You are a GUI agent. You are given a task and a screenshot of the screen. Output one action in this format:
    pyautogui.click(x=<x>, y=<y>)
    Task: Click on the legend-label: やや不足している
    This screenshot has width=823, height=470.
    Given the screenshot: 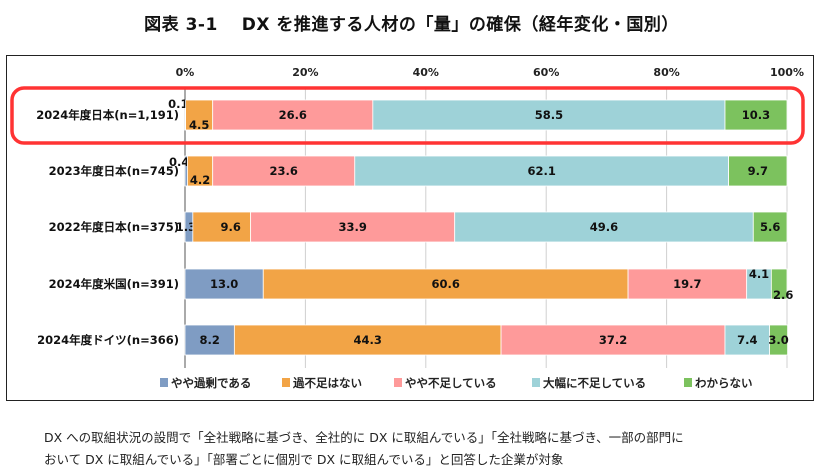 What is the action you would take?
    pyautogui.click(x=451, y=383)
    